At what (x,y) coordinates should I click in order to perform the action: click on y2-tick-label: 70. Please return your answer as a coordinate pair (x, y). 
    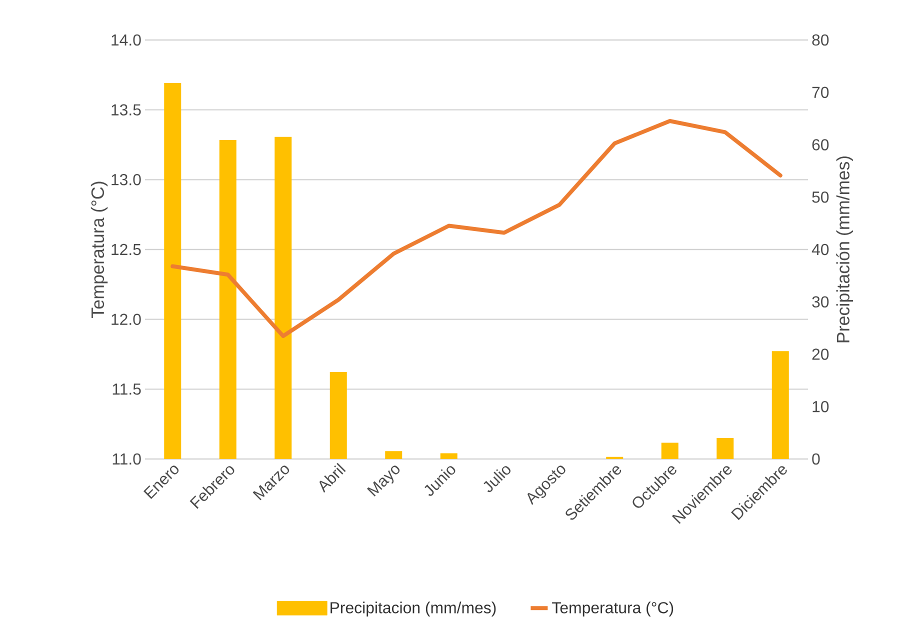
    Looking at the image, I should click on (820, 92).